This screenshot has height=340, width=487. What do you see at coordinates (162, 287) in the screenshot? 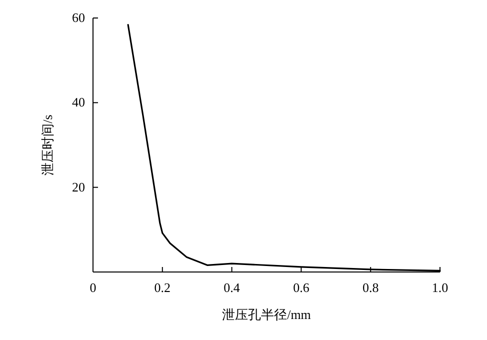
I see `x-tick-label: 0.2` at bounding box center [162, 287].